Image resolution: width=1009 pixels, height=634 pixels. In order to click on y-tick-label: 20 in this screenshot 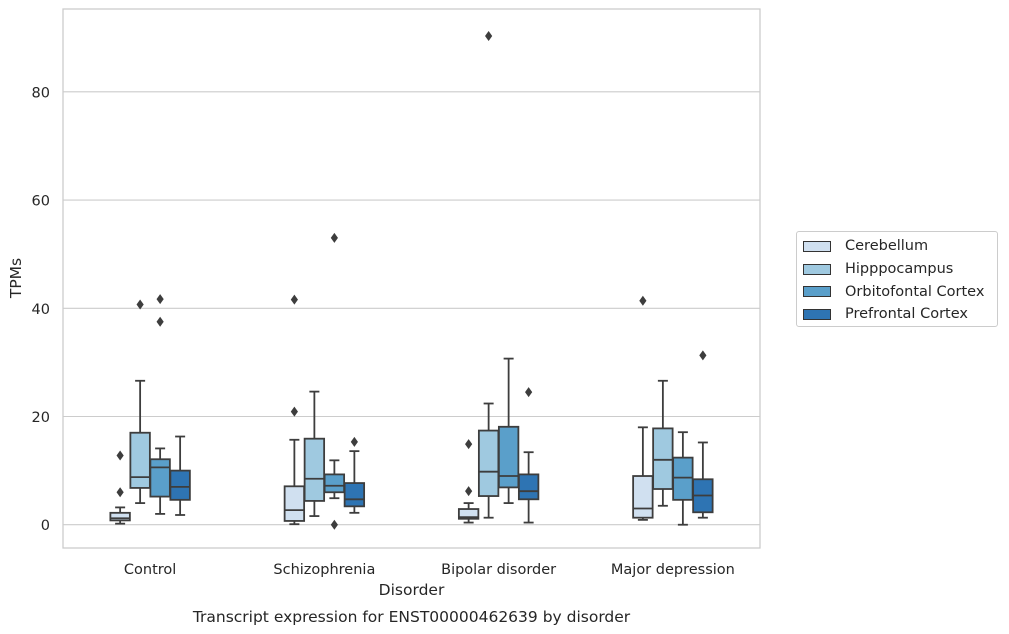, I will do `click(41, 418)`.